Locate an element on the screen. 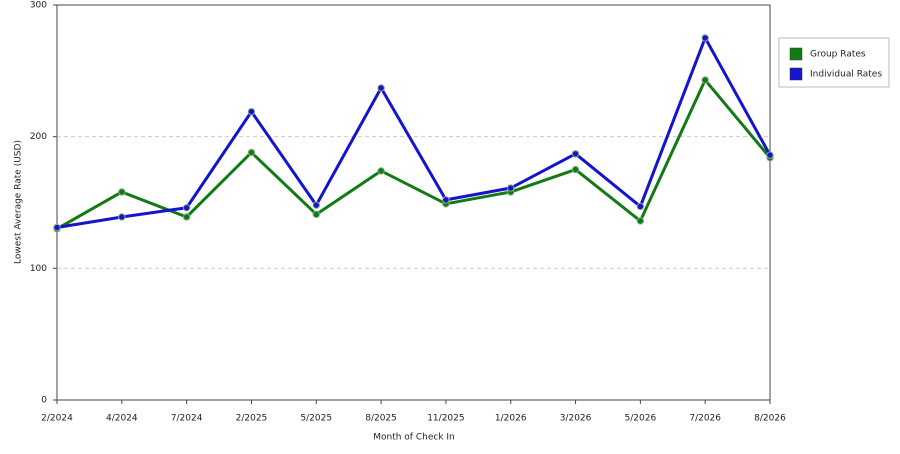 The width and height of the screenshot is (900, 454). y-tick-label: 0 is located at coordinates (44, 401).